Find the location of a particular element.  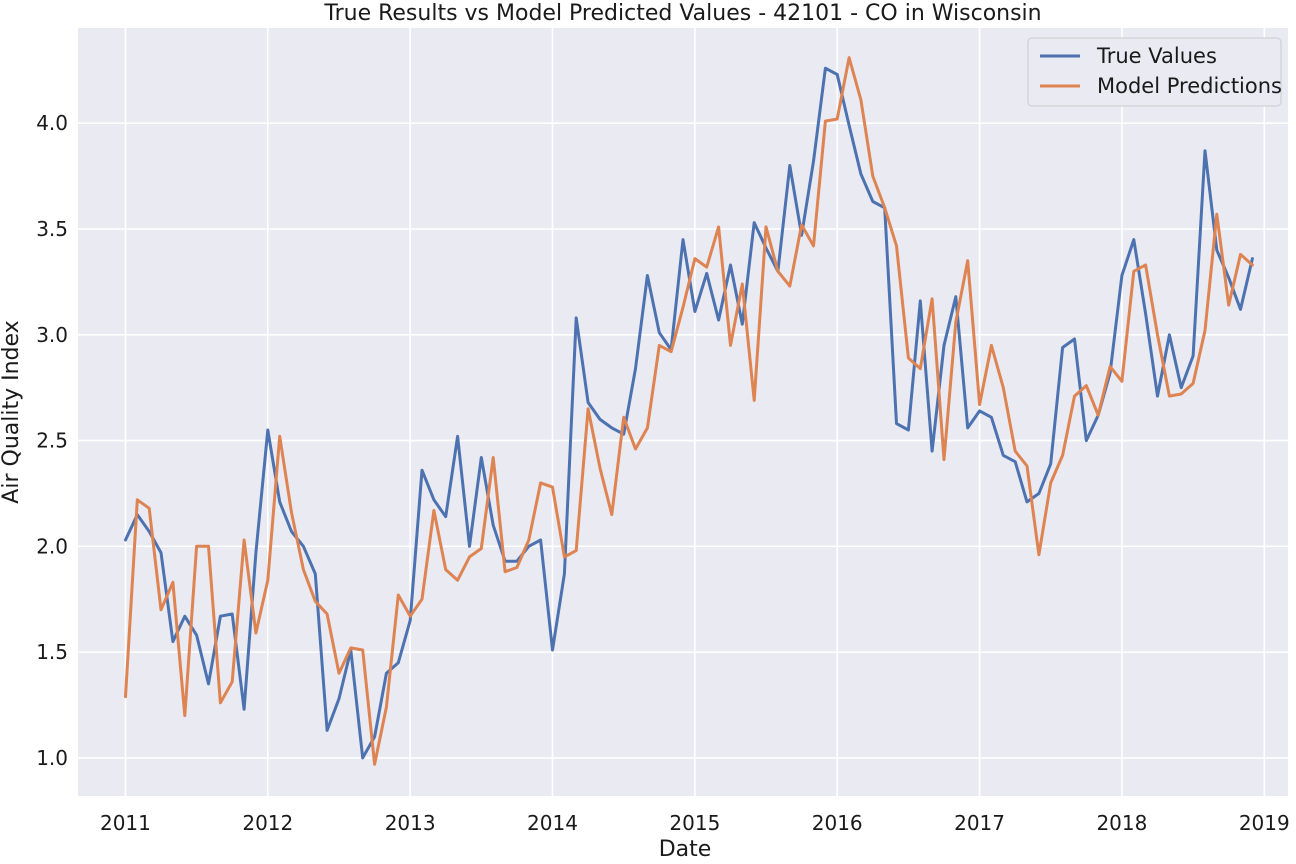

legend: True Values Model Predictions is located at coordinates (1154, 72).